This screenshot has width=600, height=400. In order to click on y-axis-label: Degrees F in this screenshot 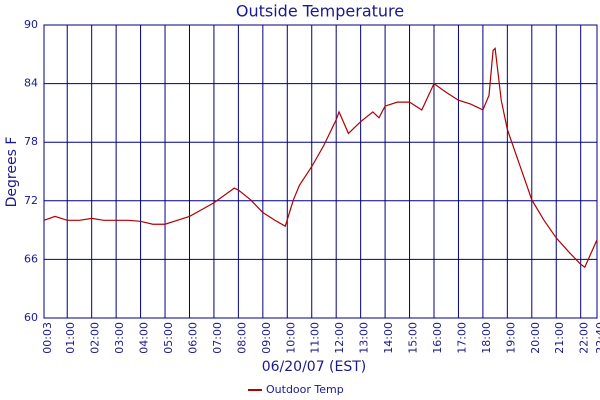, I will do `click(12, 172)`.